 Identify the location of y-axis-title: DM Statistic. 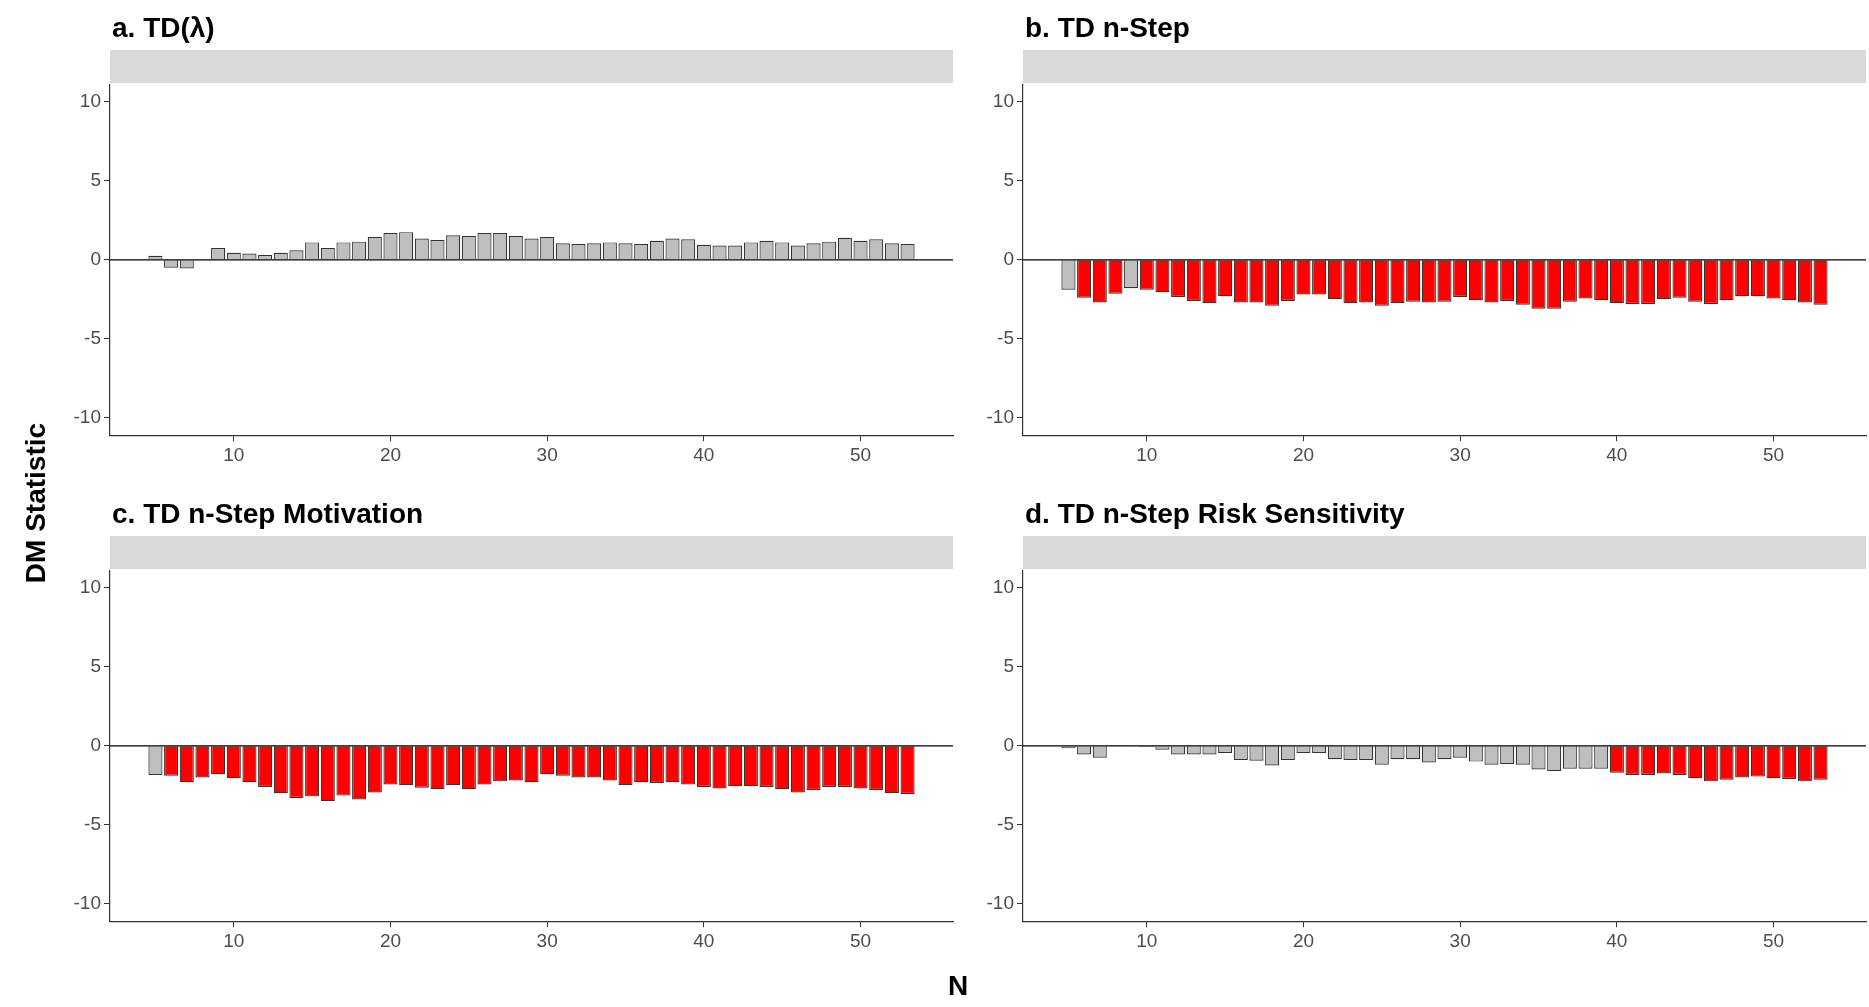
(36, 503).